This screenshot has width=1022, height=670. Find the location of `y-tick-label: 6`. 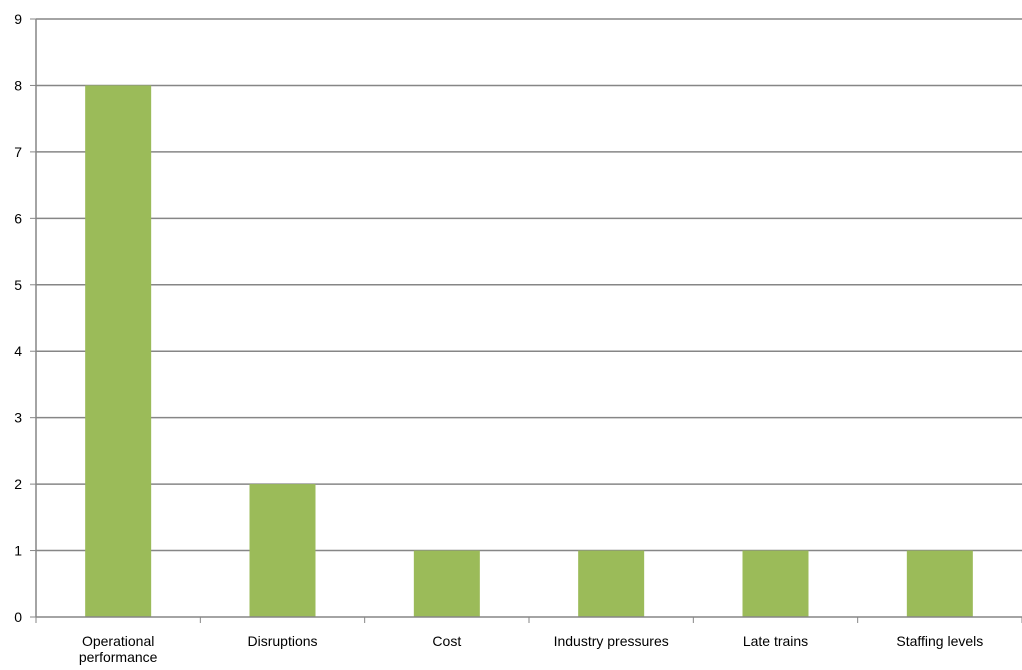

y-tick-label: 6 is located at coordinates (18, 218).